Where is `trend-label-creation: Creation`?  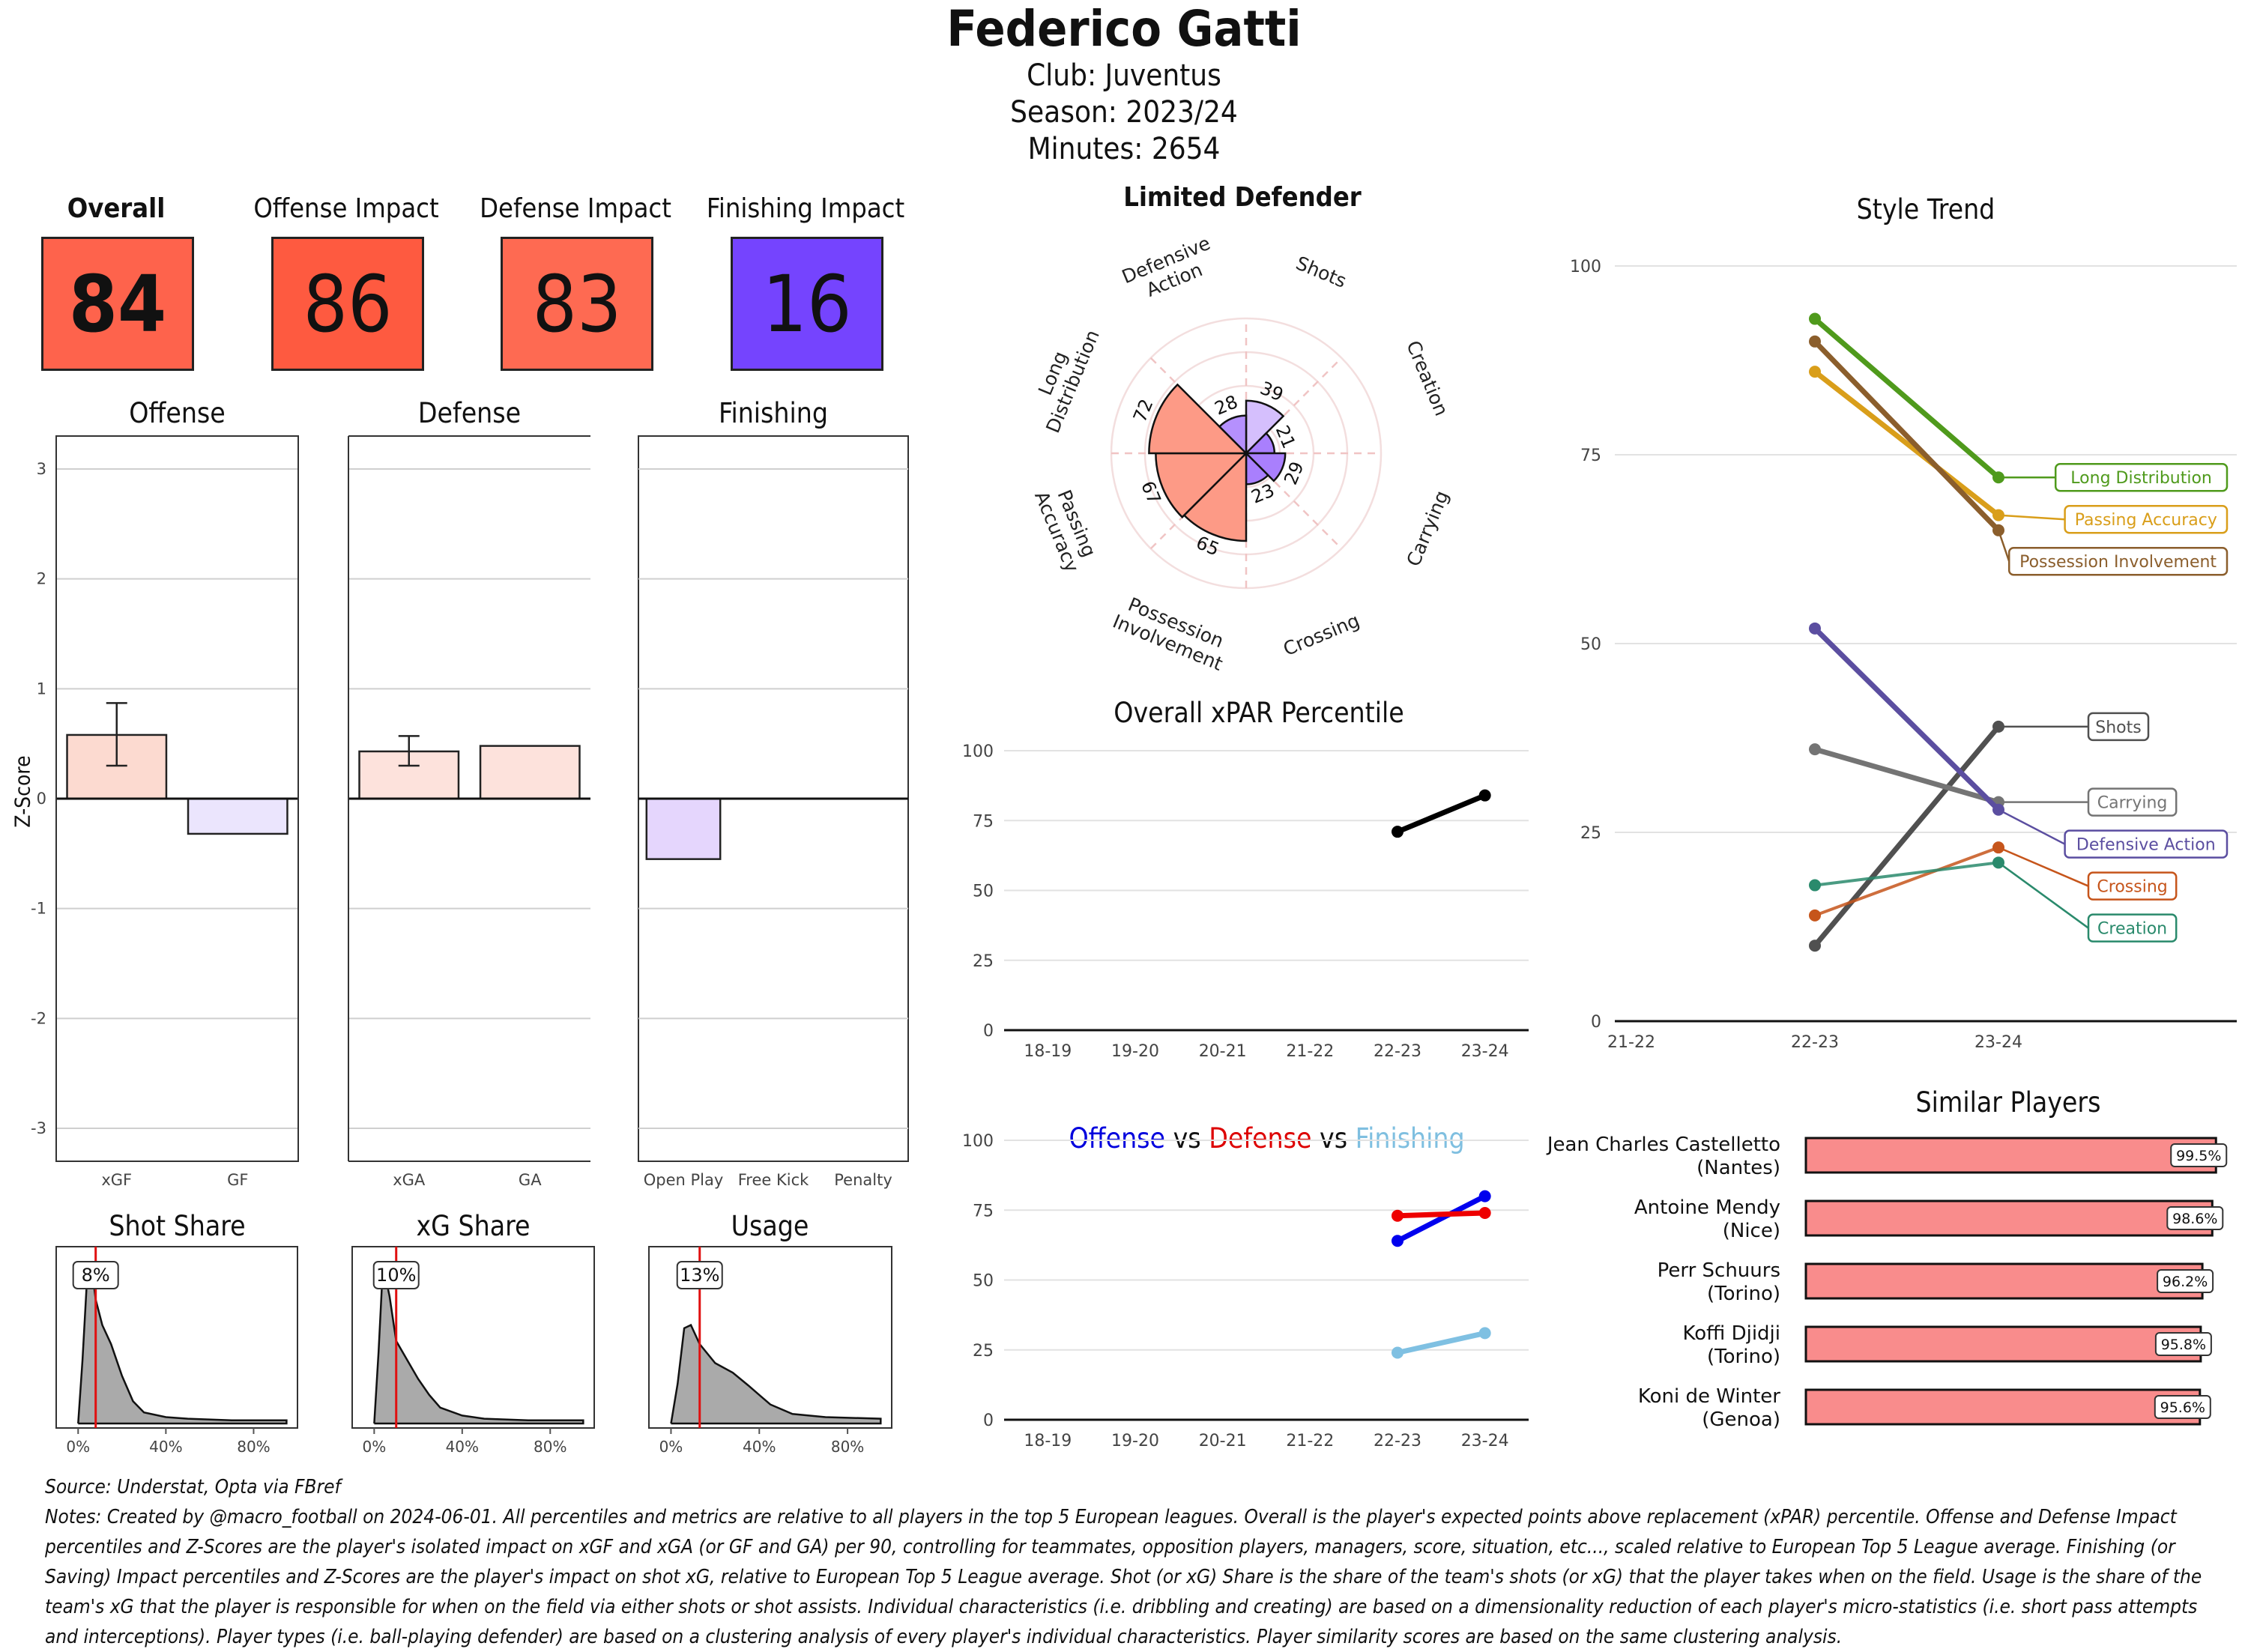
trend-label-creation: Creation is located at coordinates (2132, 929).